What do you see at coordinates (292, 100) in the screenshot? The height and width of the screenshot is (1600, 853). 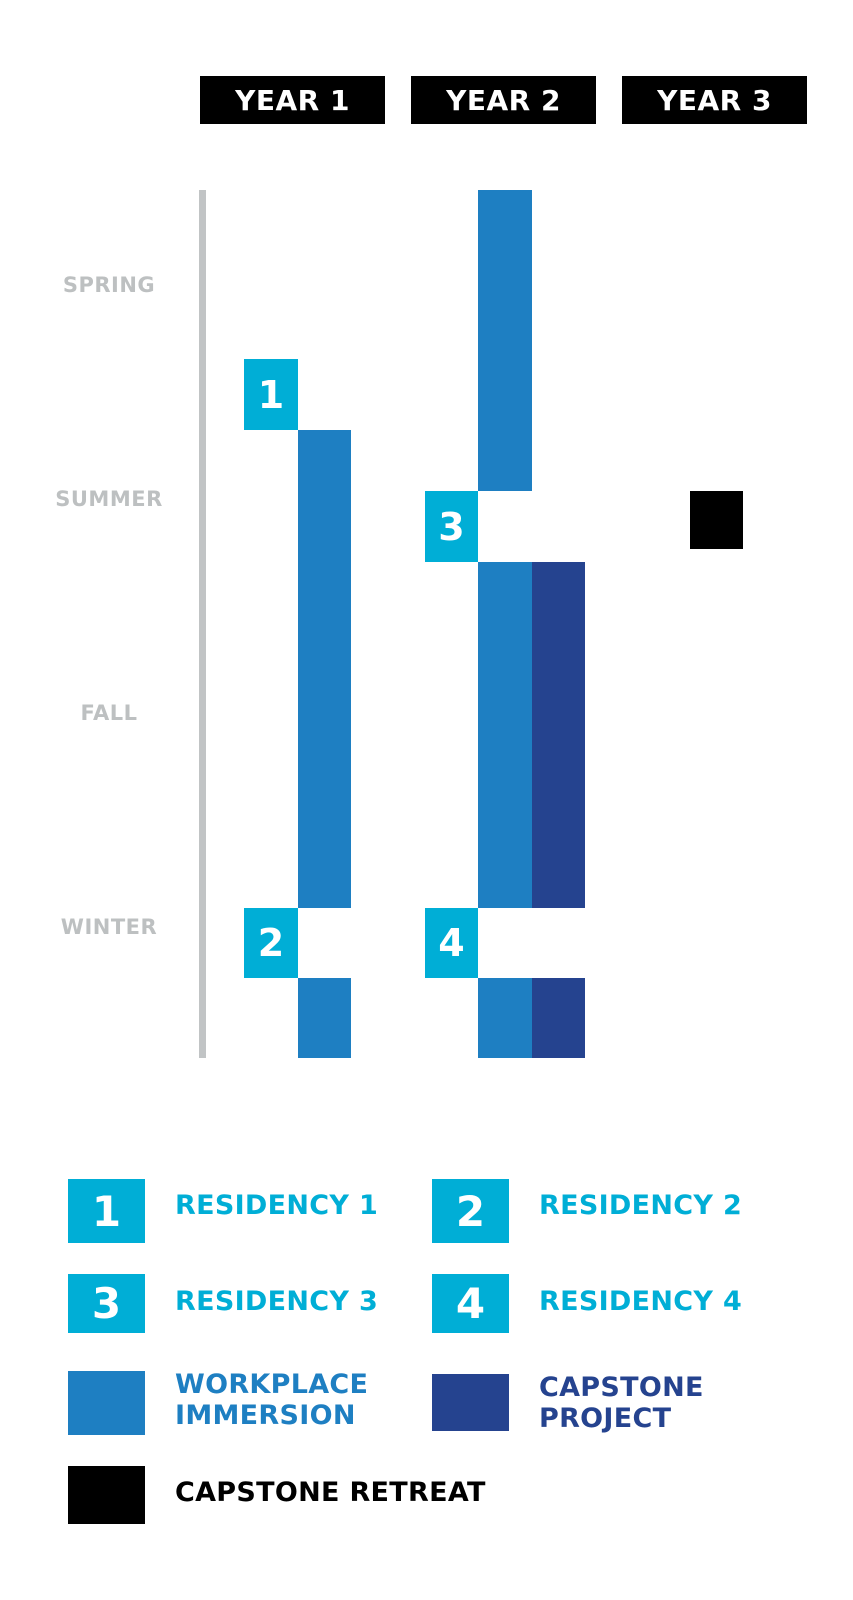 I see `year-1-header: YEAR 1` at bounding box center [292, 100].